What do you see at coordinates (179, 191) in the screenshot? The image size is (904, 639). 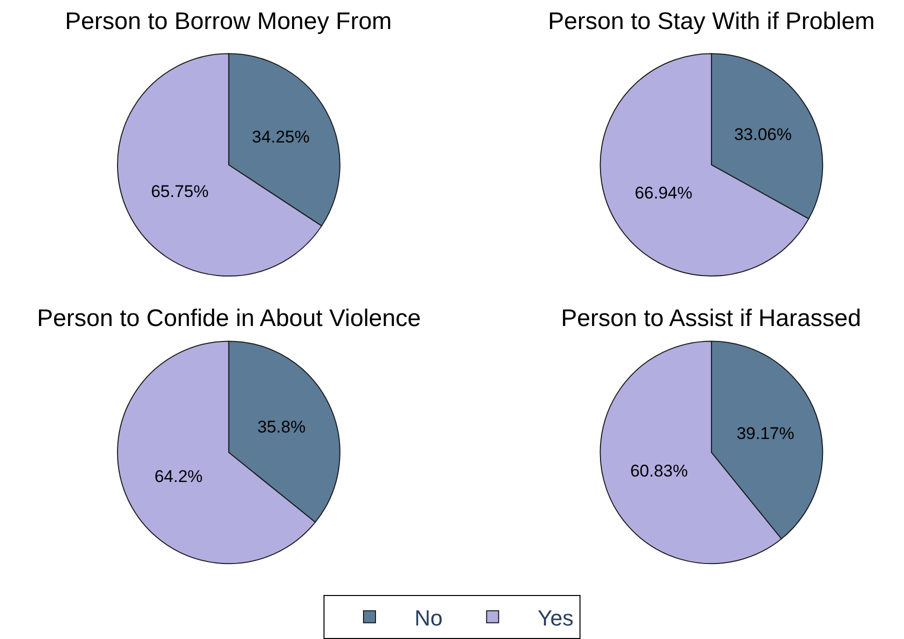 I see `data-label: 65.75%` at bounding box center [179, 191].